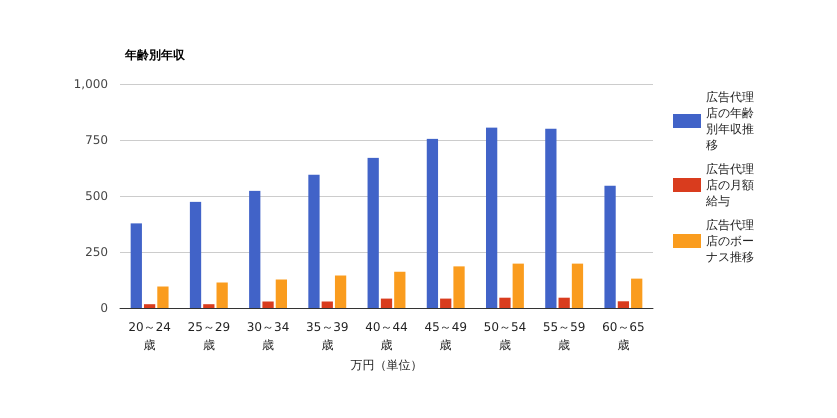  I want to click on x-tick-label: 45～49歳, so click(445, 336).